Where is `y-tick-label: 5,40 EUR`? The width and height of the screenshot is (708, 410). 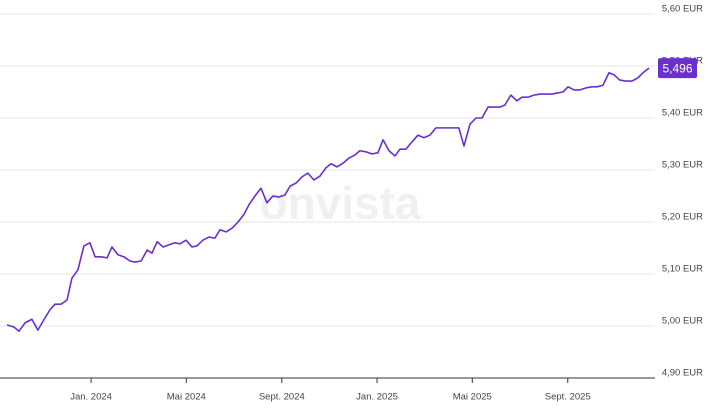
y-tick-label: 5,40 EUR is located at coordinates (682, 113).